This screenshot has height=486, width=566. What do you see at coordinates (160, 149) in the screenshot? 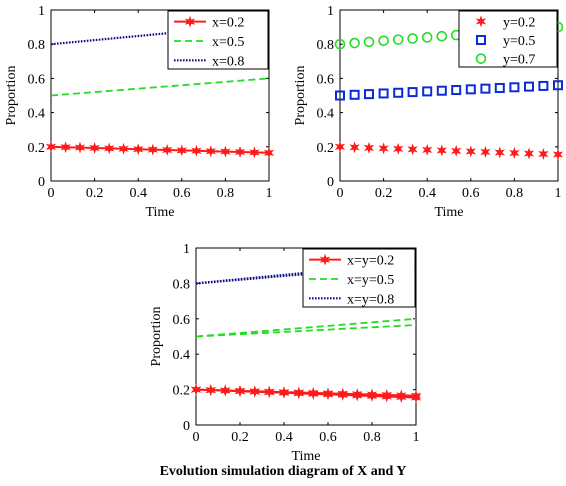
I see `series-x=0.2` at bounding box center [160, 149].